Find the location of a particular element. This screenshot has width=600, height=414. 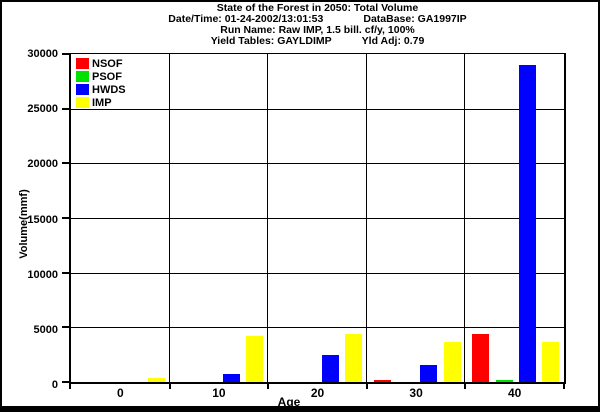

yield-tables-text: Yield Tables: GAYLDIMP is located at coordinates (271, 41).